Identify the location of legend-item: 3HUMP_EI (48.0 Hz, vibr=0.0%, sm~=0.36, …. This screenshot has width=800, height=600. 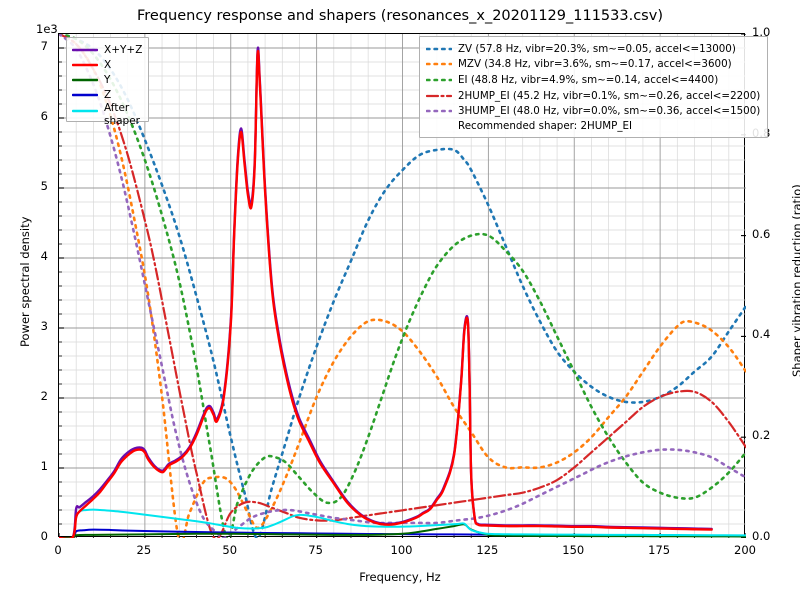
(593, 111).